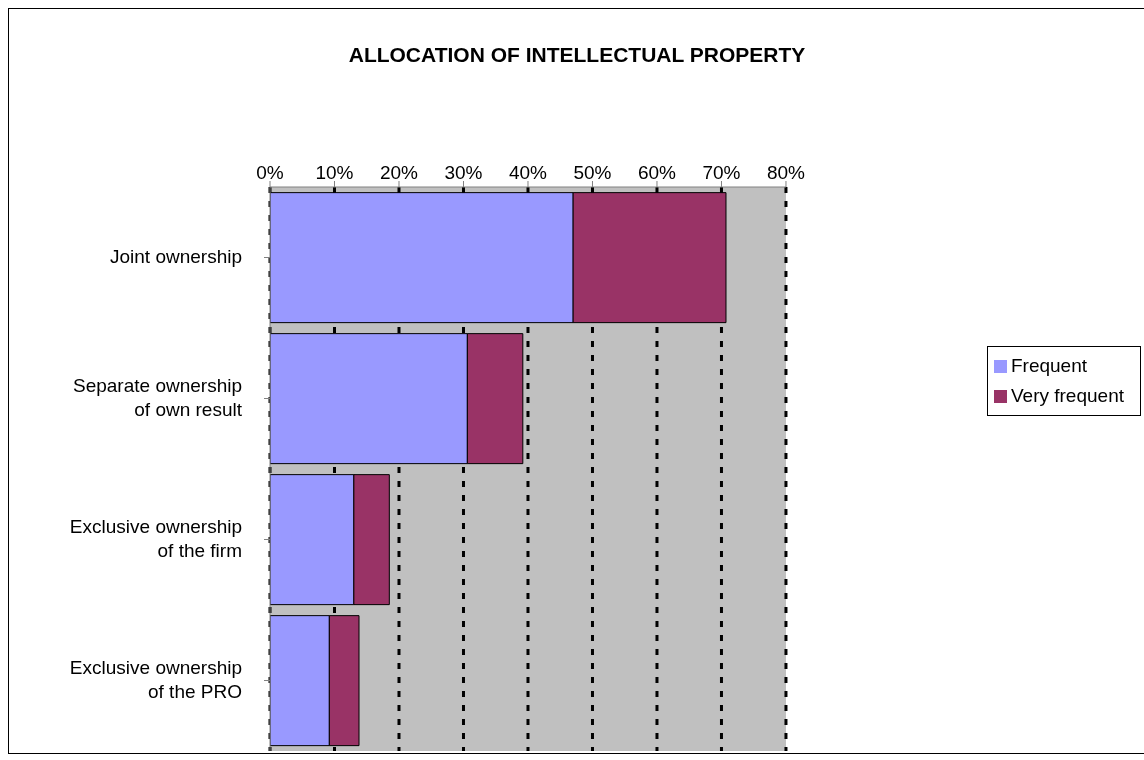 The height and width of the screenshot is (760, 1144). I want to click on legend-label: Frequent, so click(1049, 365).